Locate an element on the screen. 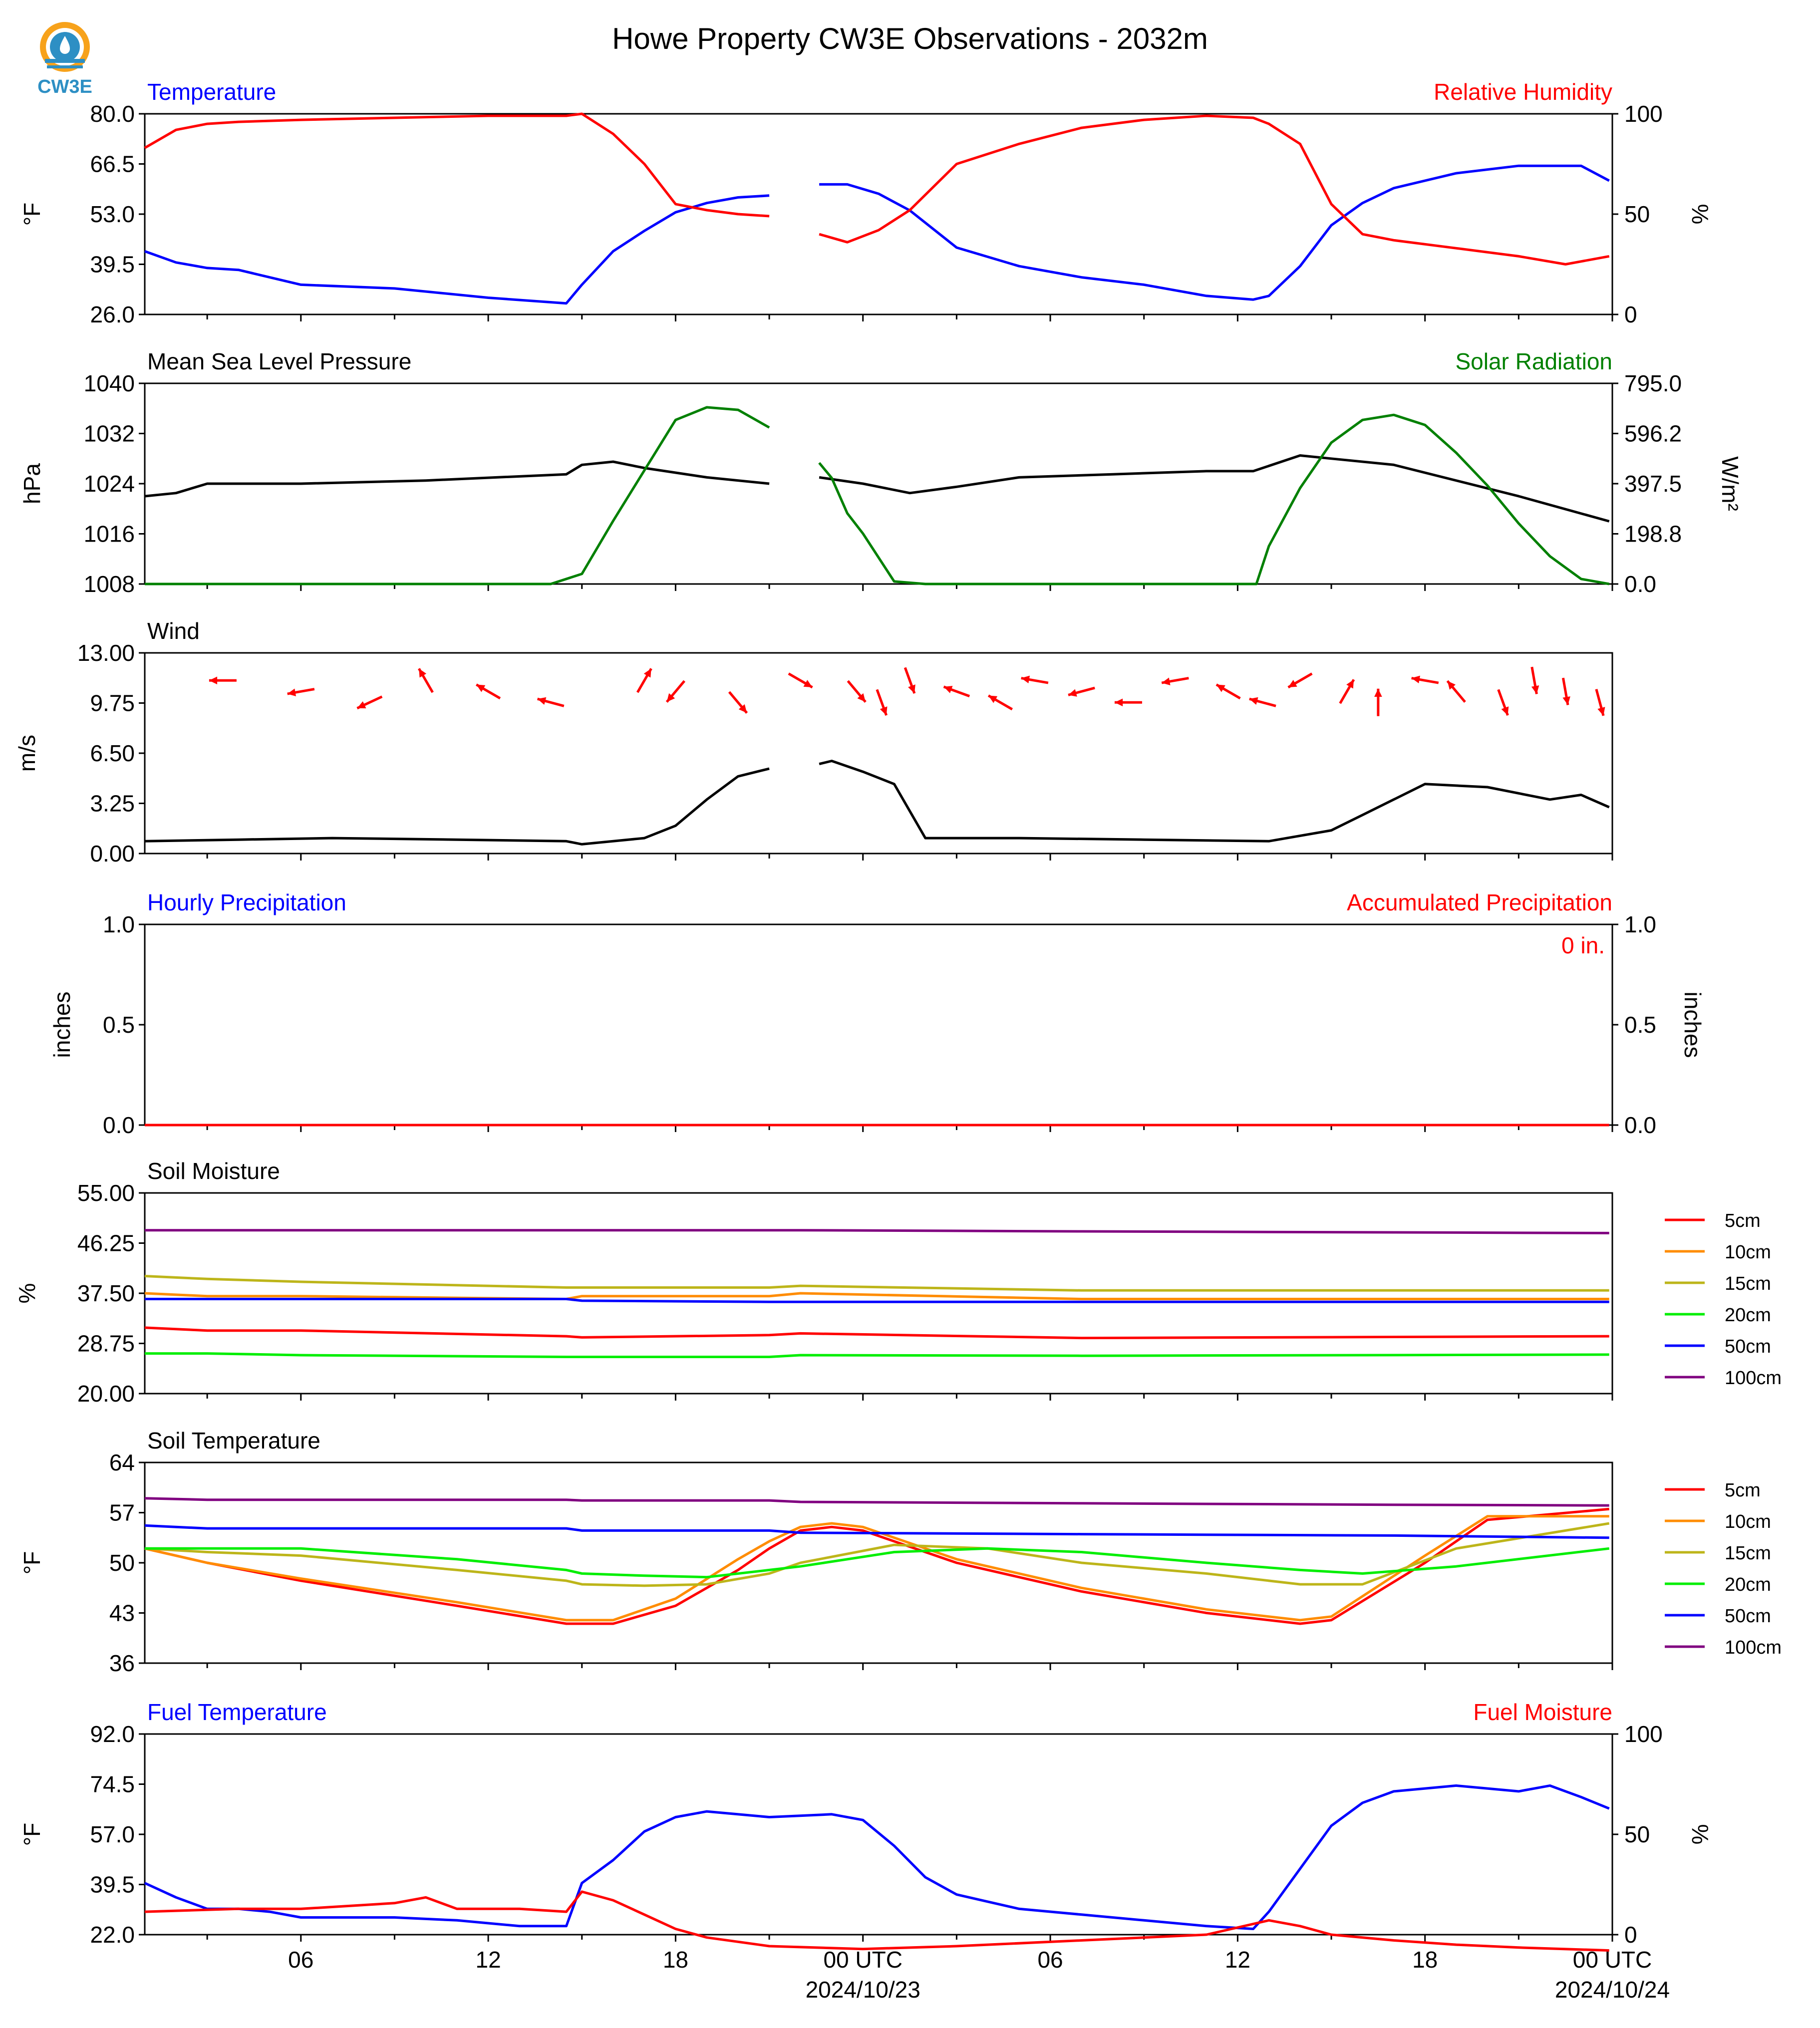  series-10cm is located at coordinates (876, 1296).